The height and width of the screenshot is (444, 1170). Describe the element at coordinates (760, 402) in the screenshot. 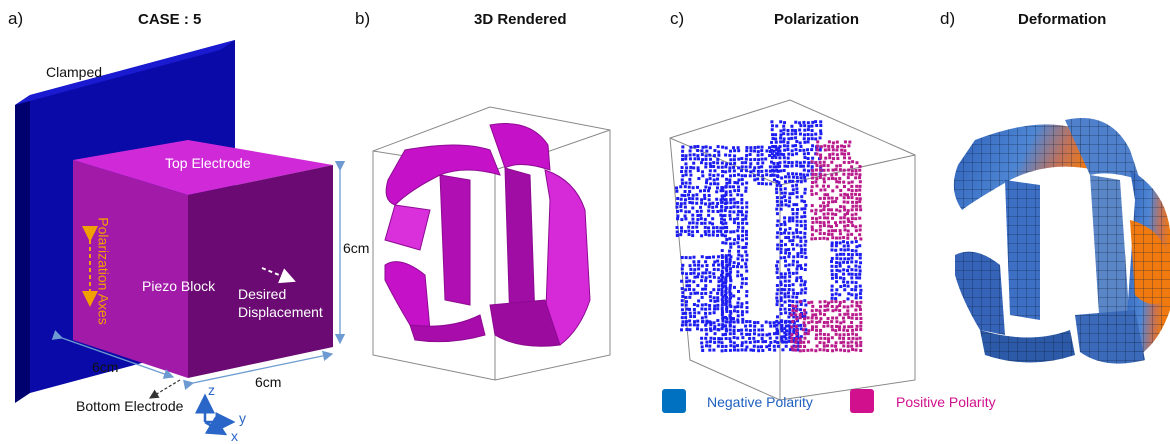

I see `legend-negative-label: Negative Polarity` at that location.